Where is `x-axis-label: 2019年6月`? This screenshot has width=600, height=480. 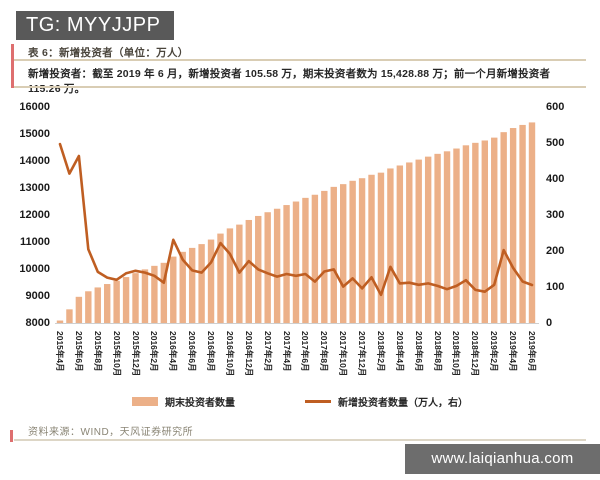
x-axis-label: 2019年6月 is located at coordinates (532, 351).